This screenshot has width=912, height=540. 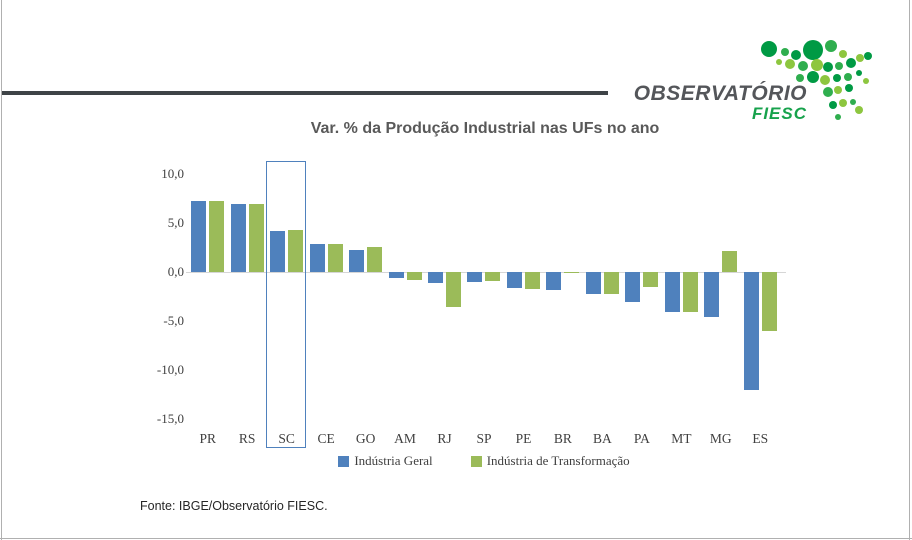 What do you see at coordinates (484, 438) in the screenshot?
I see `x-axis-label-SP: SP` at bounding box center [484, 438].